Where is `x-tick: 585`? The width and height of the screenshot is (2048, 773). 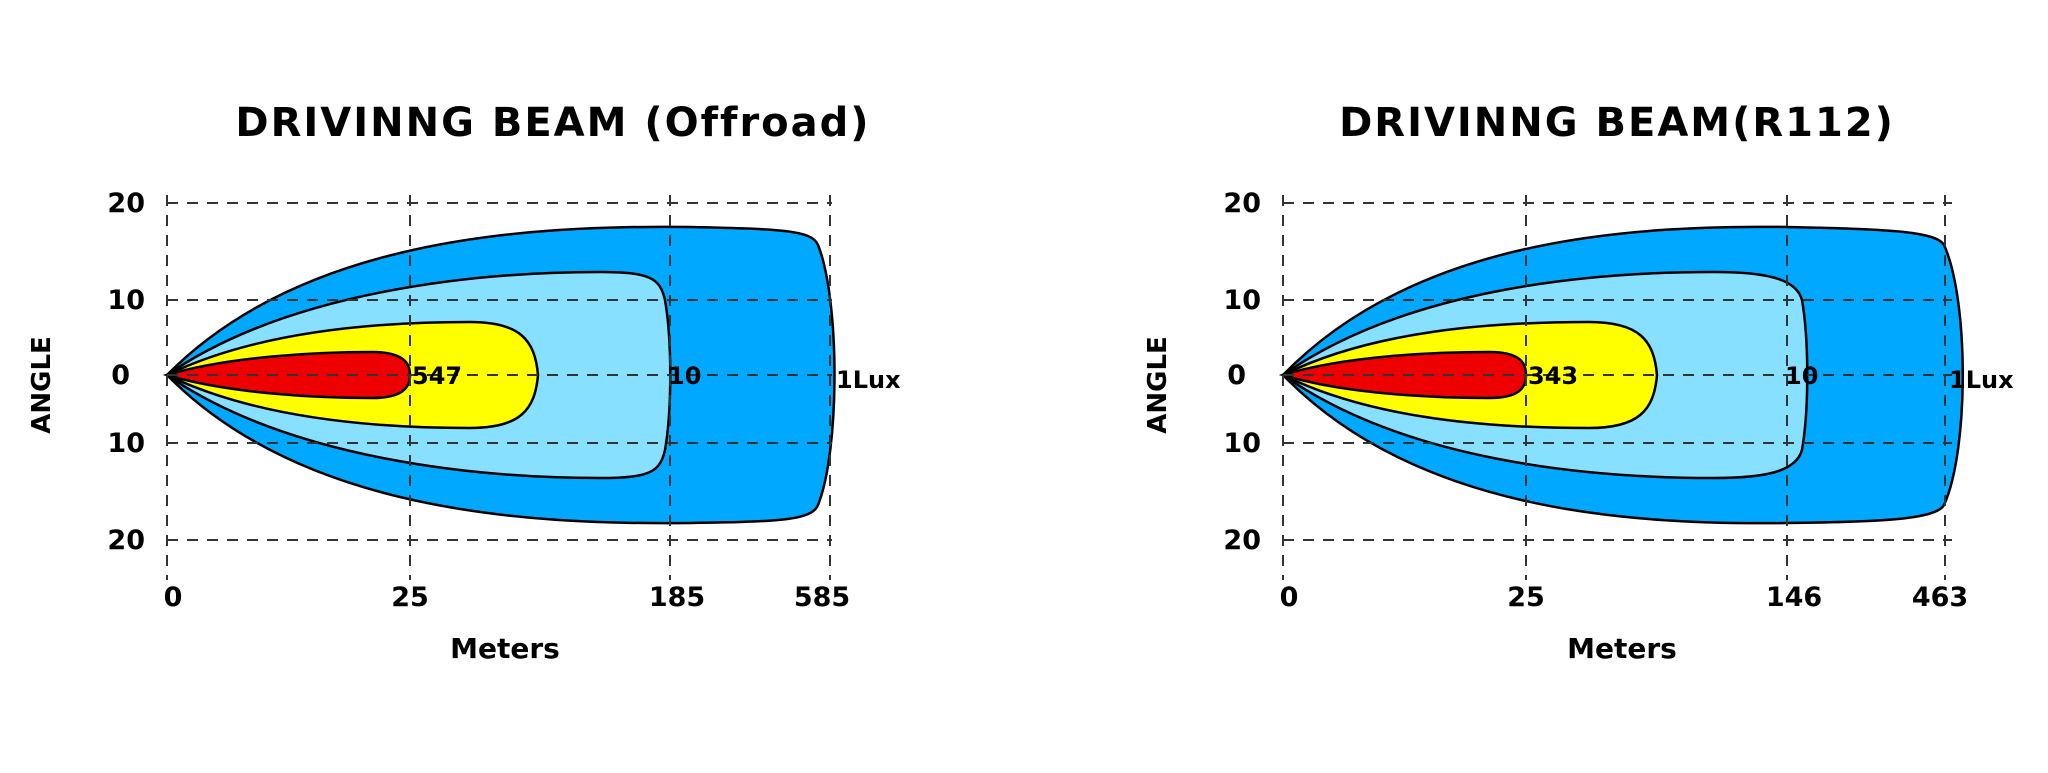
x-tick: 585 is located at coordinates (822, 597).